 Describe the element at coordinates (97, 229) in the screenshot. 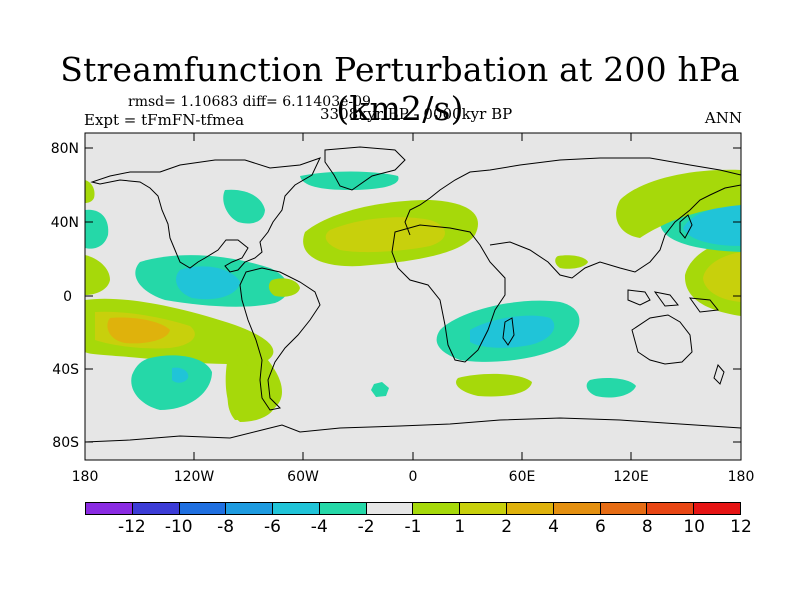

I see `negative-anomaly-north-pacific` at that location.